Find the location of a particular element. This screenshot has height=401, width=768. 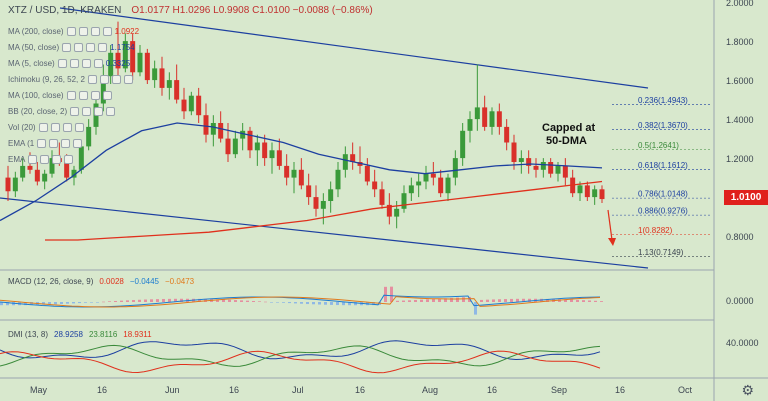

time-axis-label: Aug is located at coordinates (430, 390).